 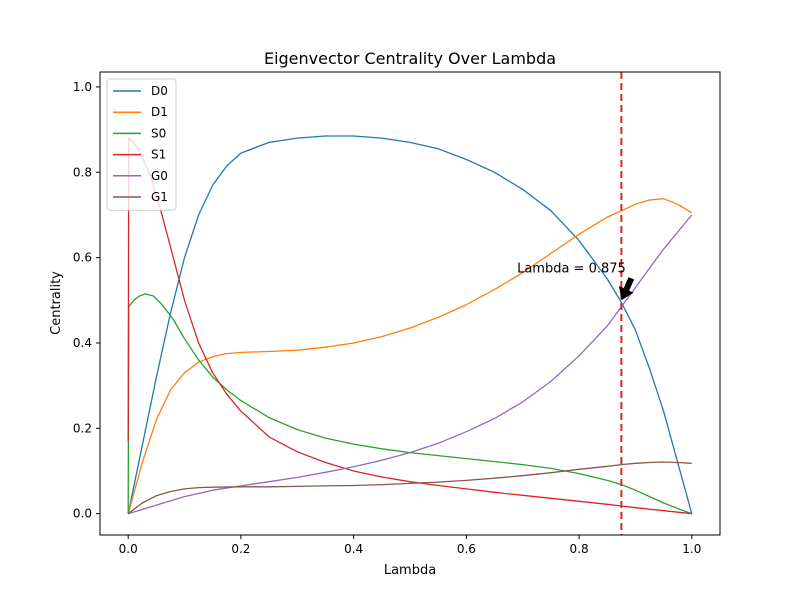 I want to click on legend-label-g1: G1, so click(x=159, y=197).